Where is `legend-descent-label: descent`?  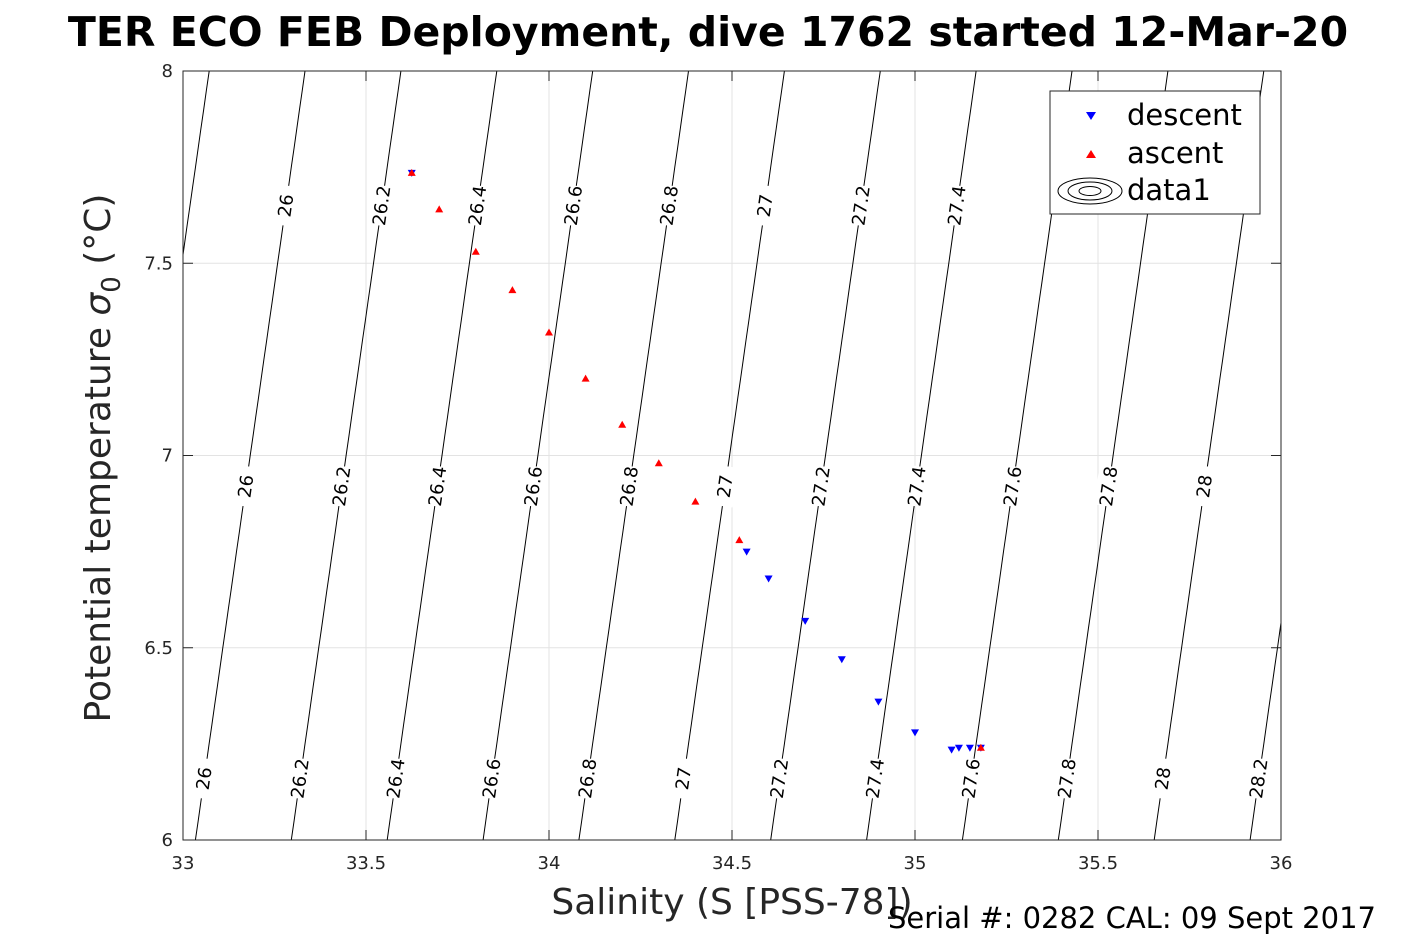 legend-descent-label: descent is located at coordinates (1184, 115).